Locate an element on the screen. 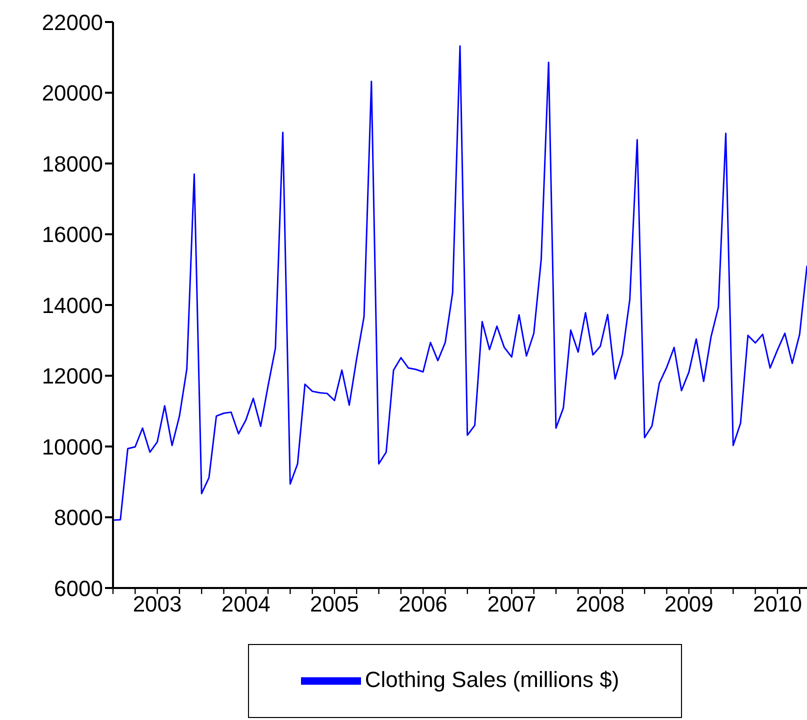 This screenshot has width=807, height=720. x-tick-label: 2004 is located at coordinates (245, 604).